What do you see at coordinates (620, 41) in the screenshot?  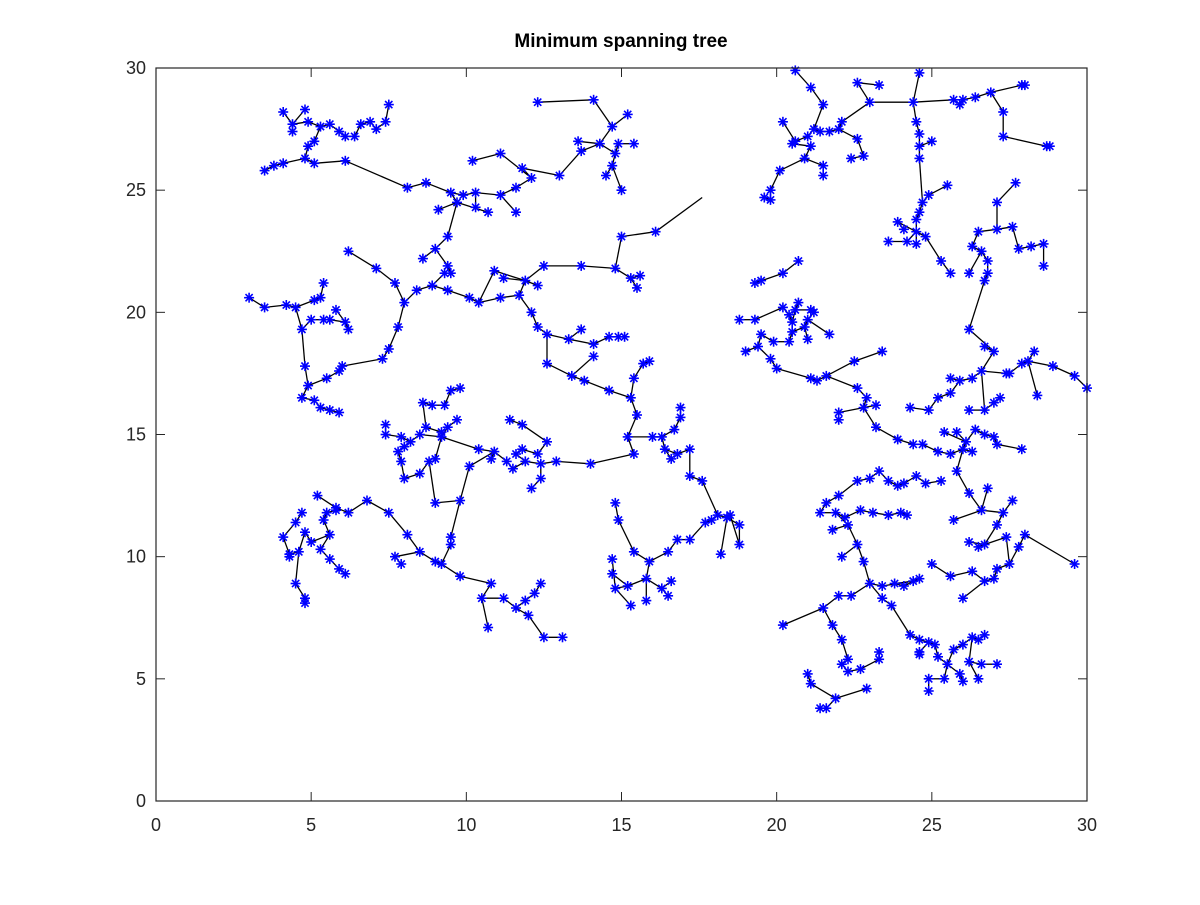 I see `chart-title: Minimum spanning tree` at bounding box center [620, 41].